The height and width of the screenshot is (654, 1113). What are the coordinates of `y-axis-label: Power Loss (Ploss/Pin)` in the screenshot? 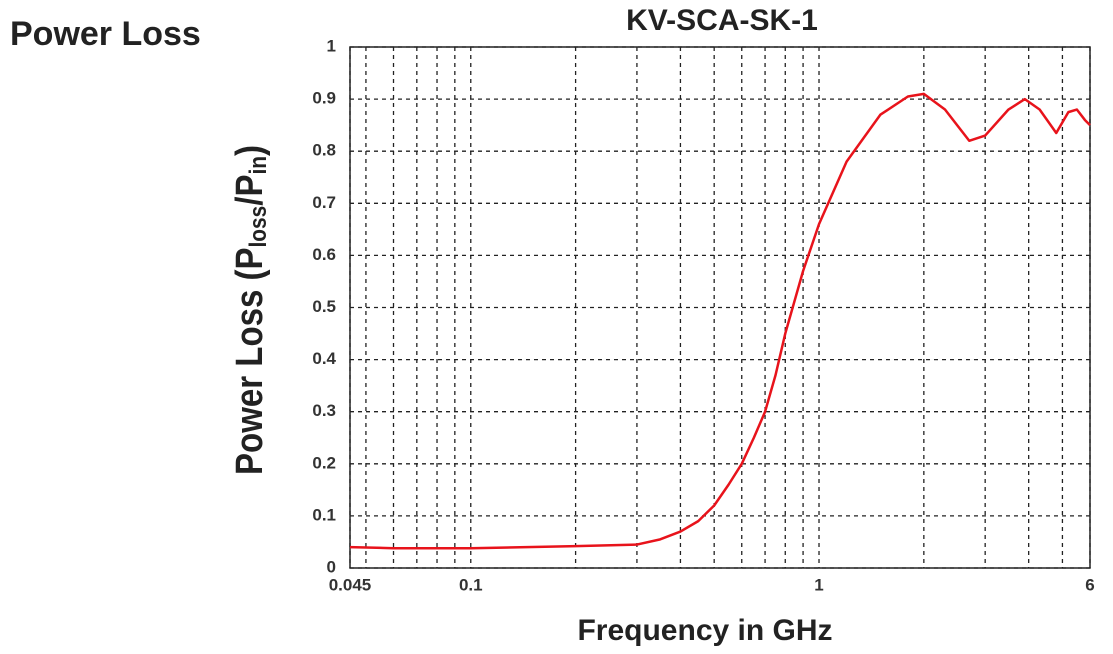 It's located at (250, 310).